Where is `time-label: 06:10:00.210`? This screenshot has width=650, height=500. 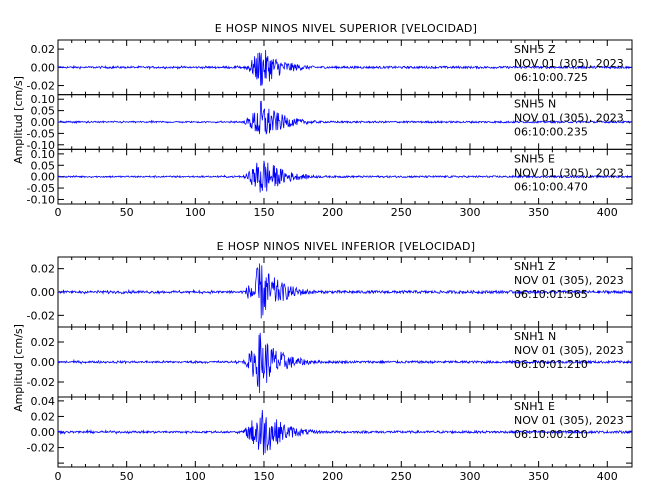 time-label: 06:10:00.210 is located at coordinates (551, 434).